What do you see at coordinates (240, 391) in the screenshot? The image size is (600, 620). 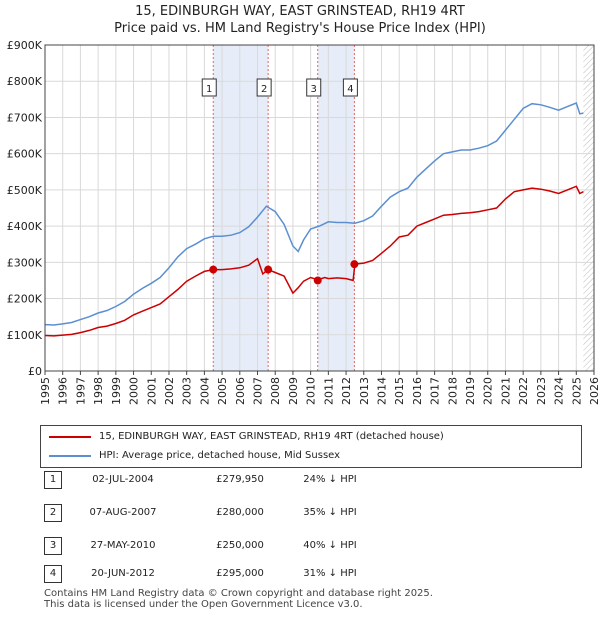 I see `x-tick-label: 2006` at bounding box center [240, 391].